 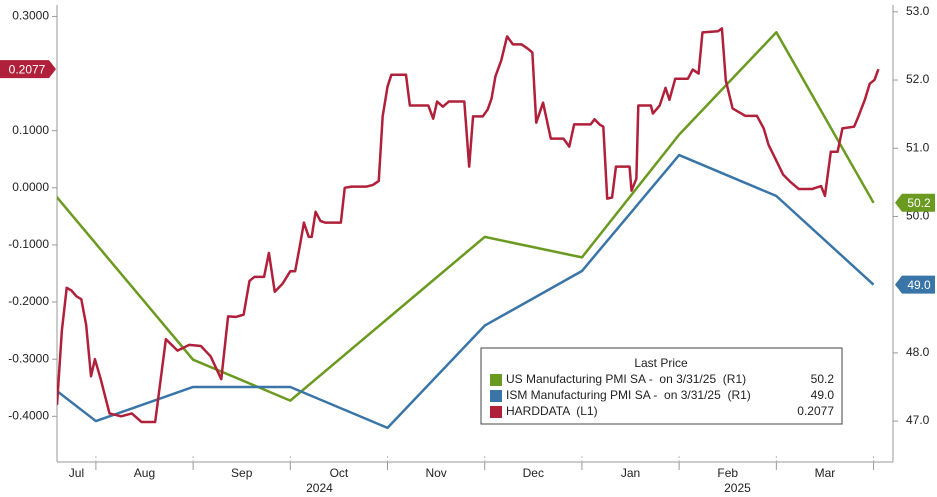 What do you see at coordinates (28, 415) in the screenshot?
I see `y-tick-label: -0.4000` at bounding box center [28, 415].